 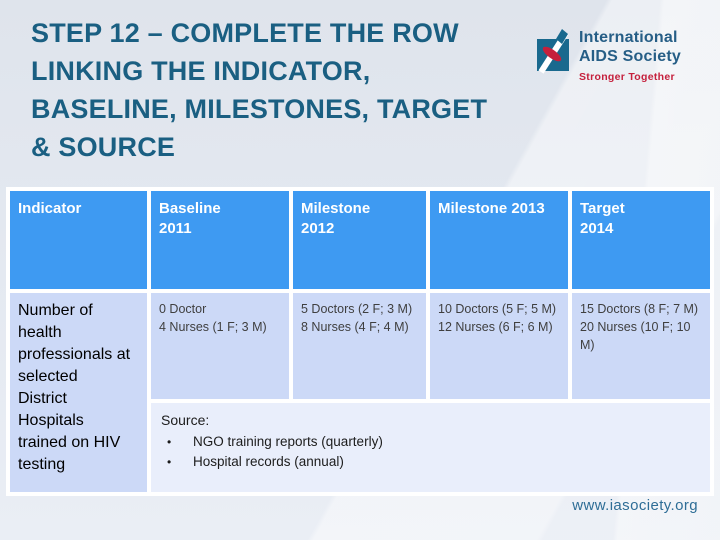 I want to click on logo-org-line2: AIDS Society, so click(x=630, y=56).